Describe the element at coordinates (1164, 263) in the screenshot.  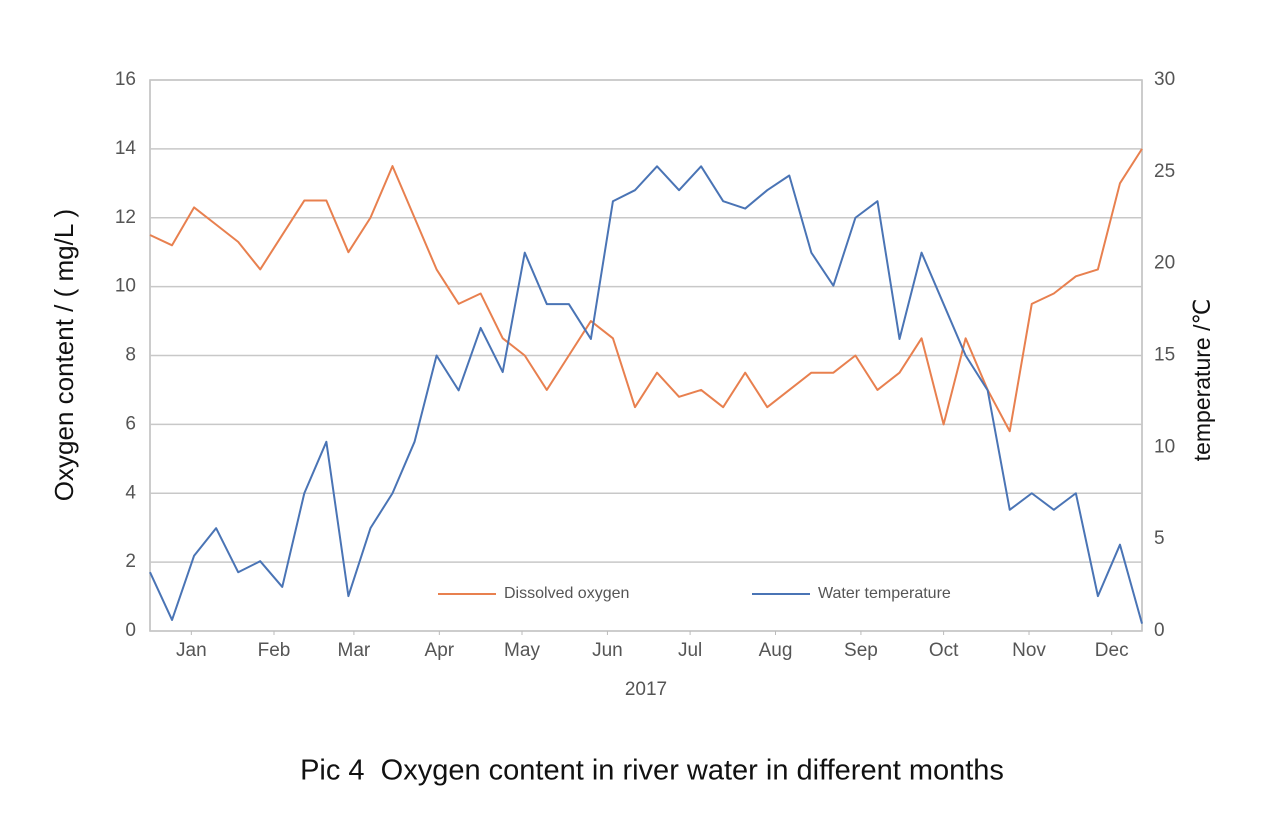
I see `y2-tick-label: 20` at that location.